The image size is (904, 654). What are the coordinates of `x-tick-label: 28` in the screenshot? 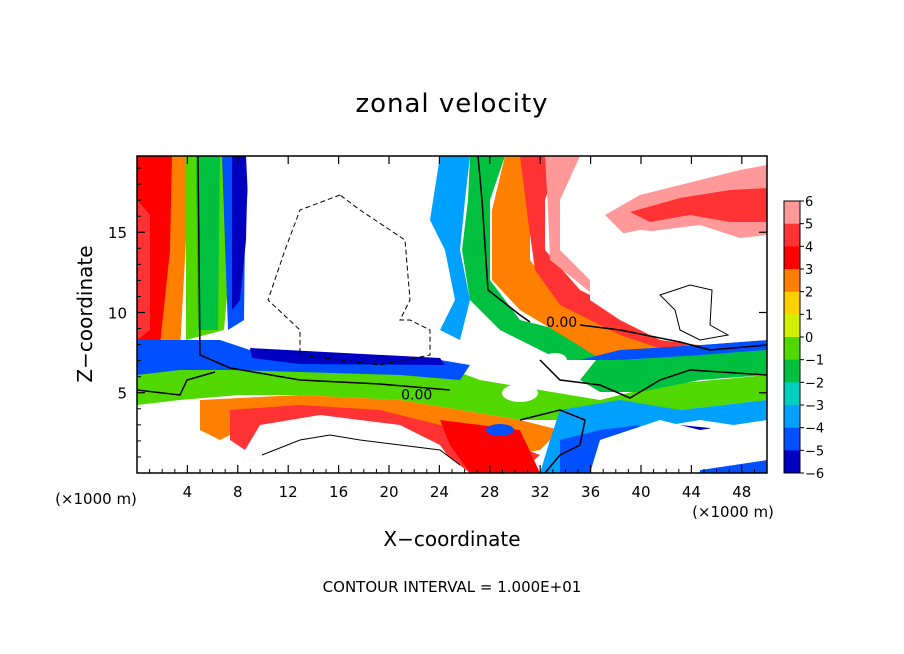 It's located at (489, 492).